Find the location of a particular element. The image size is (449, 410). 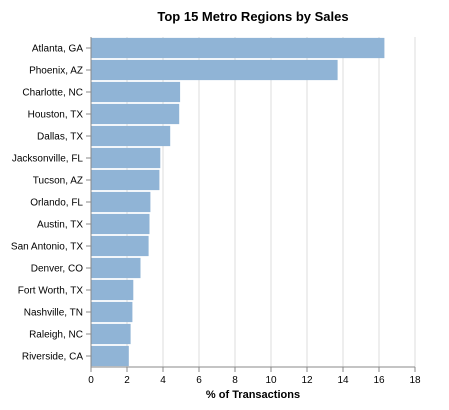

chart-title: Top 15 Metro Regions by Sales is located at coordinates (252, 16).